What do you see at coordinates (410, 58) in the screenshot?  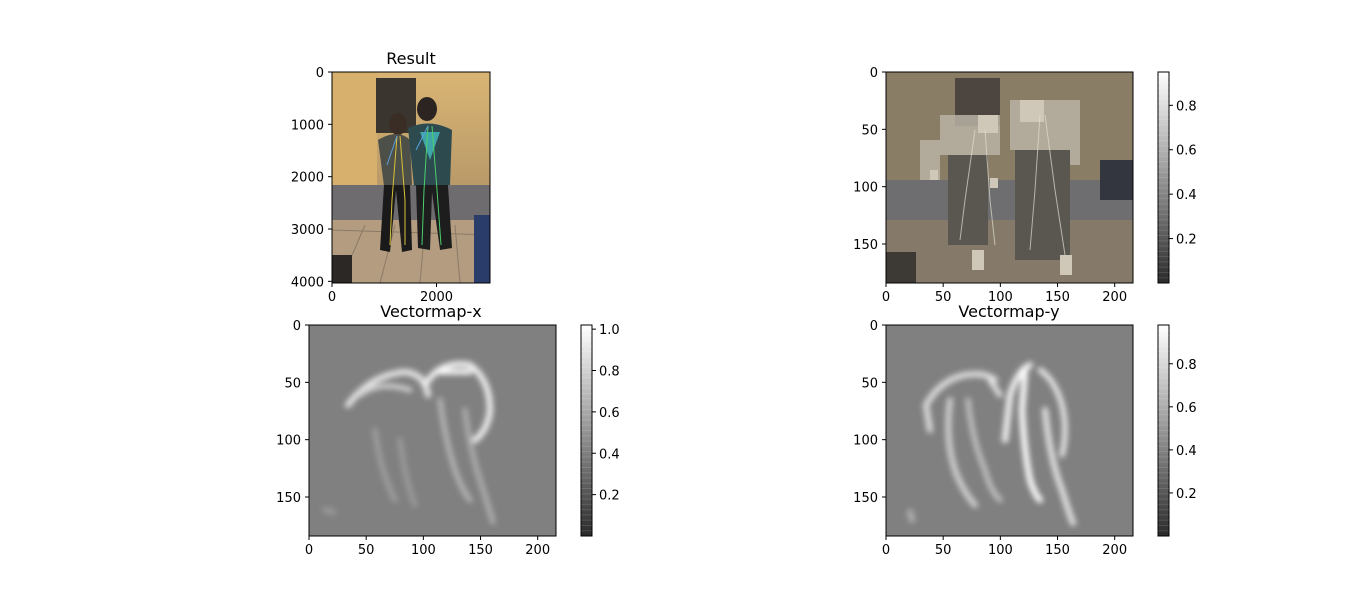 I see `panel-title: Result` at bounding box center [410, 58].